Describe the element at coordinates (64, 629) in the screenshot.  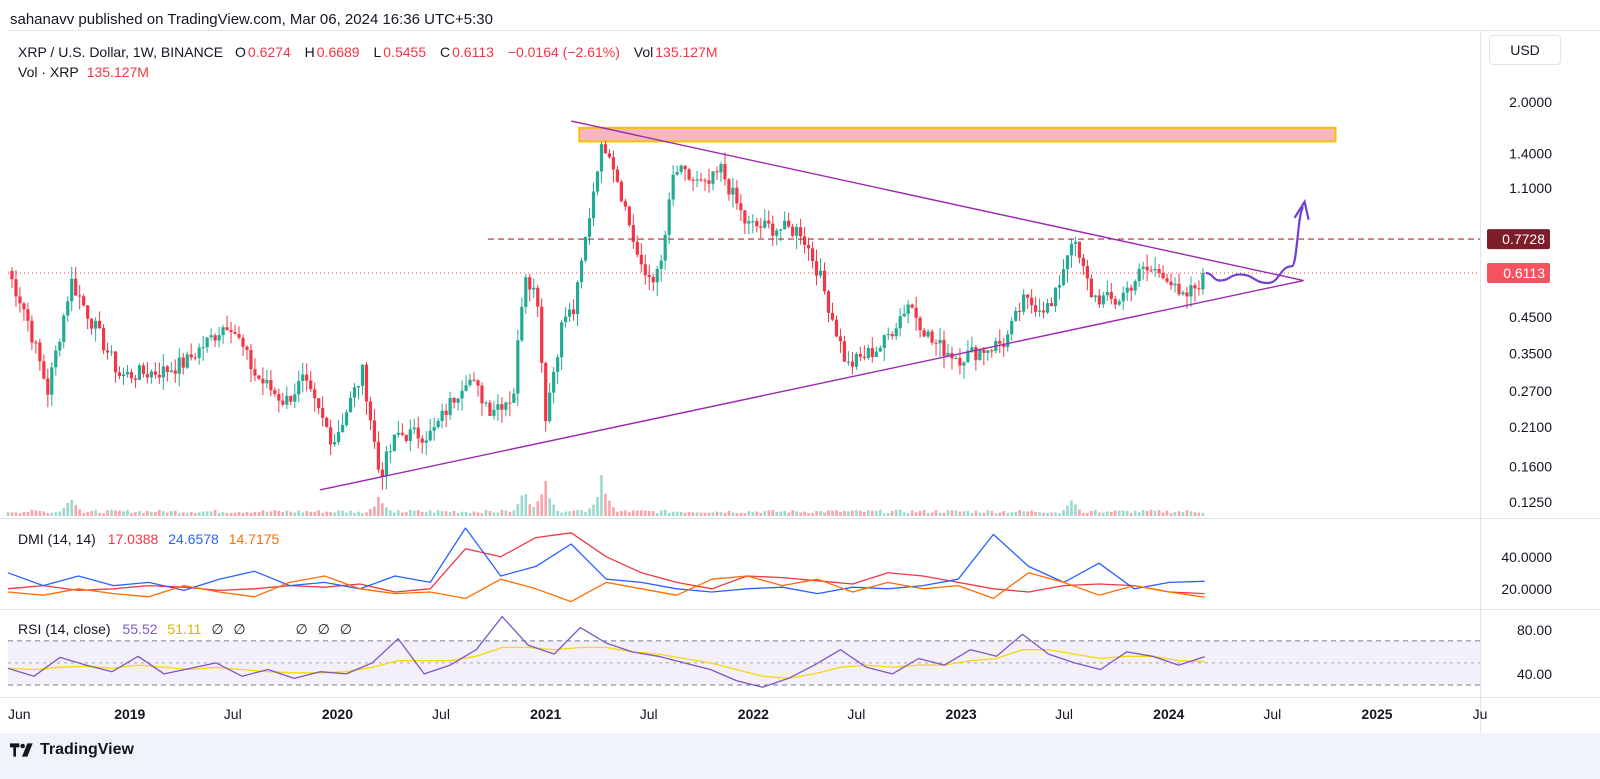
I see `rsi-title: RSI (14, close)` at that location.